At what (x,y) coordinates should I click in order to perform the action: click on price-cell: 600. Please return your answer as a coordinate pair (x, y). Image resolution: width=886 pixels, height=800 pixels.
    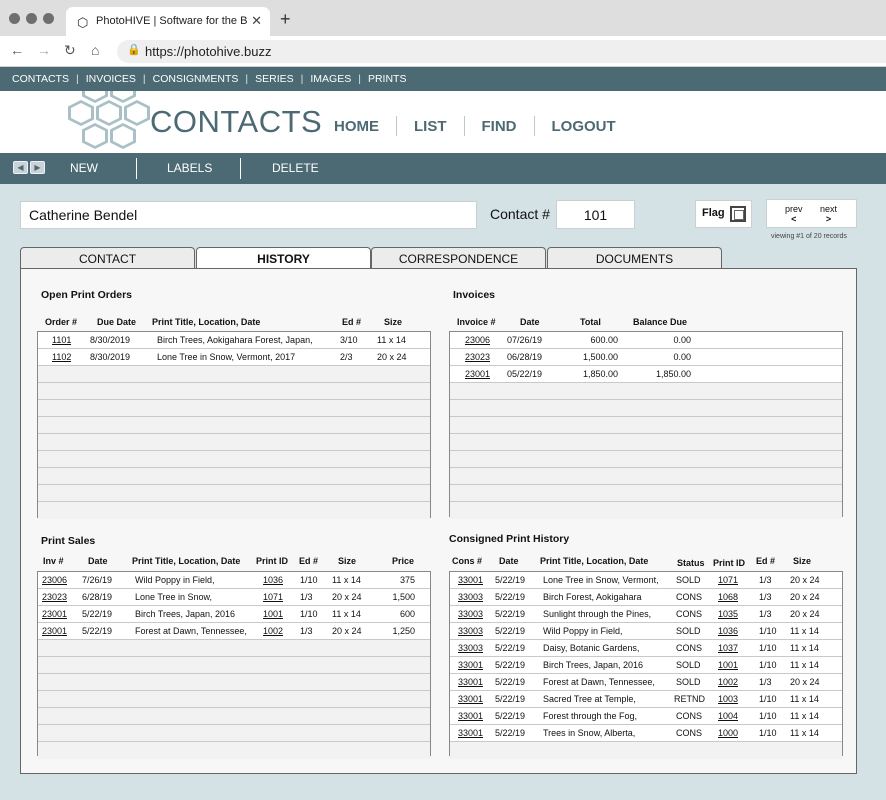
    Looking at the image, I should click on (407, 614).